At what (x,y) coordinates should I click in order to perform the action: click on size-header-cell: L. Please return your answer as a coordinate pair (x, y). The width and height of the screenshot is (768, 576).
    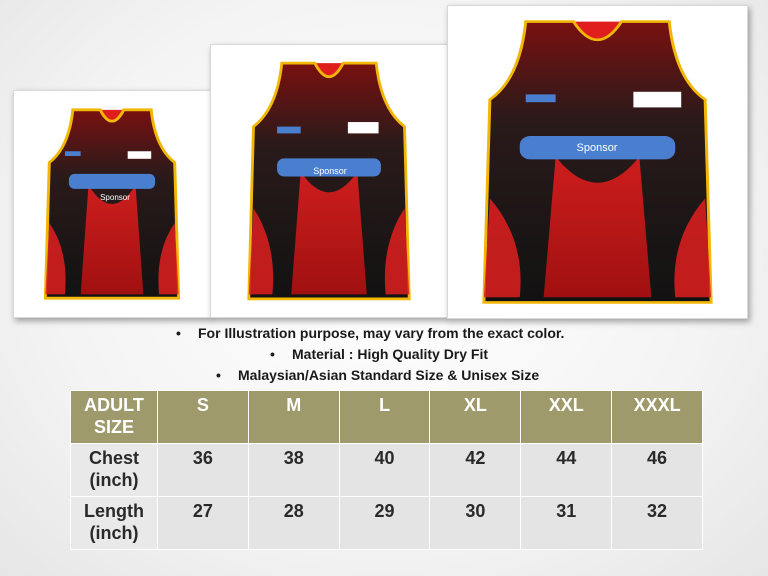
    Looking at the image, I should click on (384, 417).